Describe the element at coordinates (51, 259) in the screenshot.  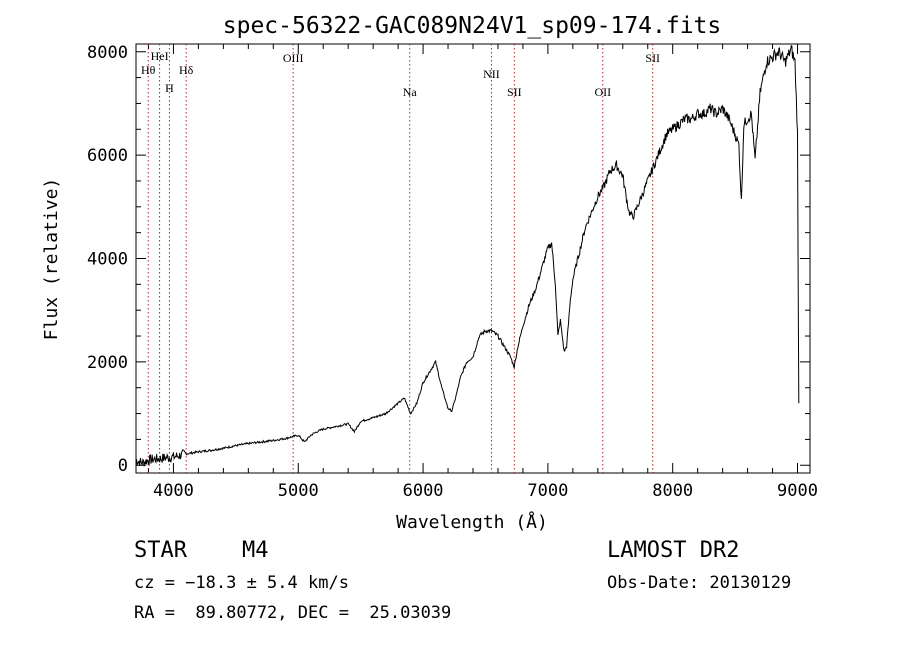
I see `y-axis-label: Flux (relative)` at that location.